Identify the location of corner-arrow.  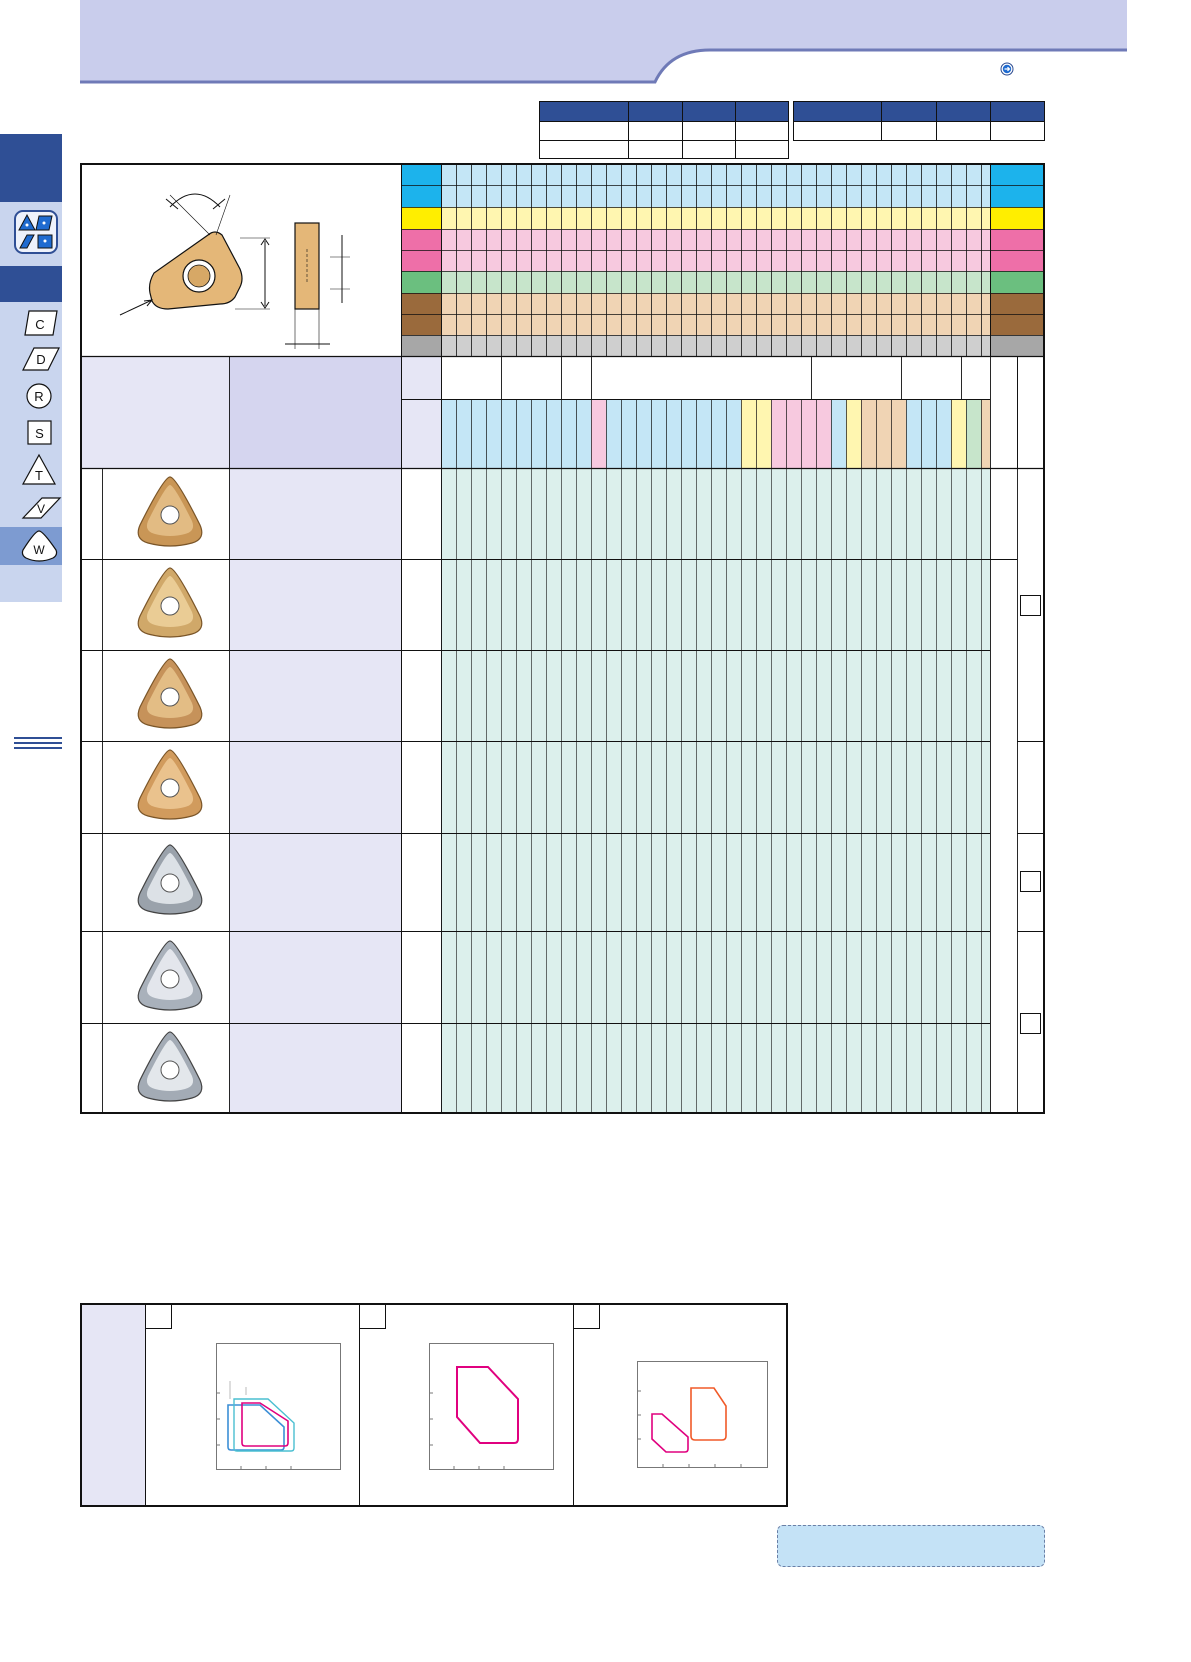
(148, 303).